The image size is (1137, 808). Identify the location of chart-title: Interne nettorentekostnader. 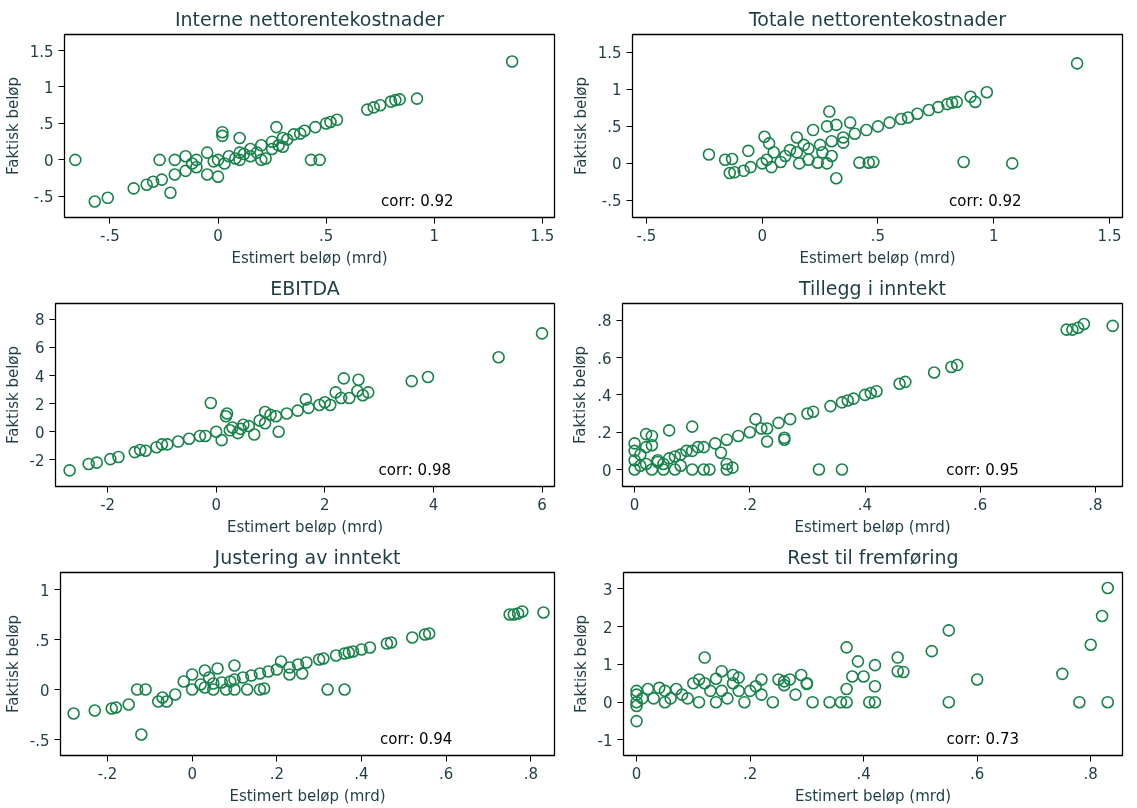
(309, 18).